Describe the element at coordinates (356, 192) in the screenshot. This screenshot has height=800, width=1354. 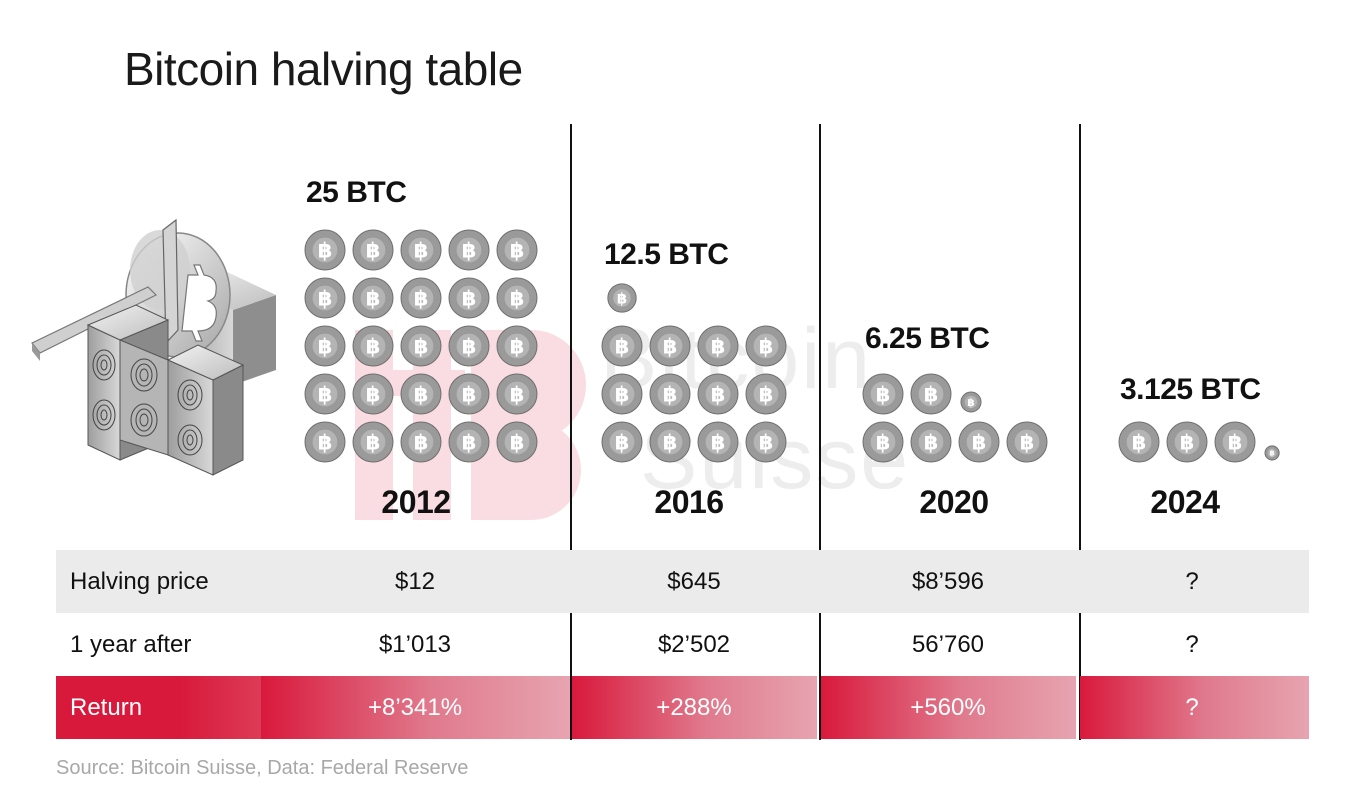
I see `reward-label-2012: 25 BTC` at that location.